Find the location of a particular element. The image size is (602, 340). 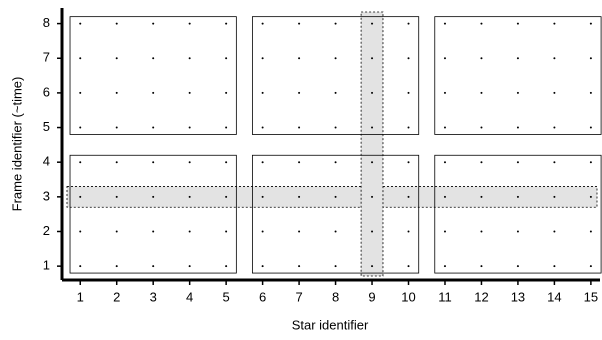

x-tick-label: 9 is located at coordinates (371, 296).